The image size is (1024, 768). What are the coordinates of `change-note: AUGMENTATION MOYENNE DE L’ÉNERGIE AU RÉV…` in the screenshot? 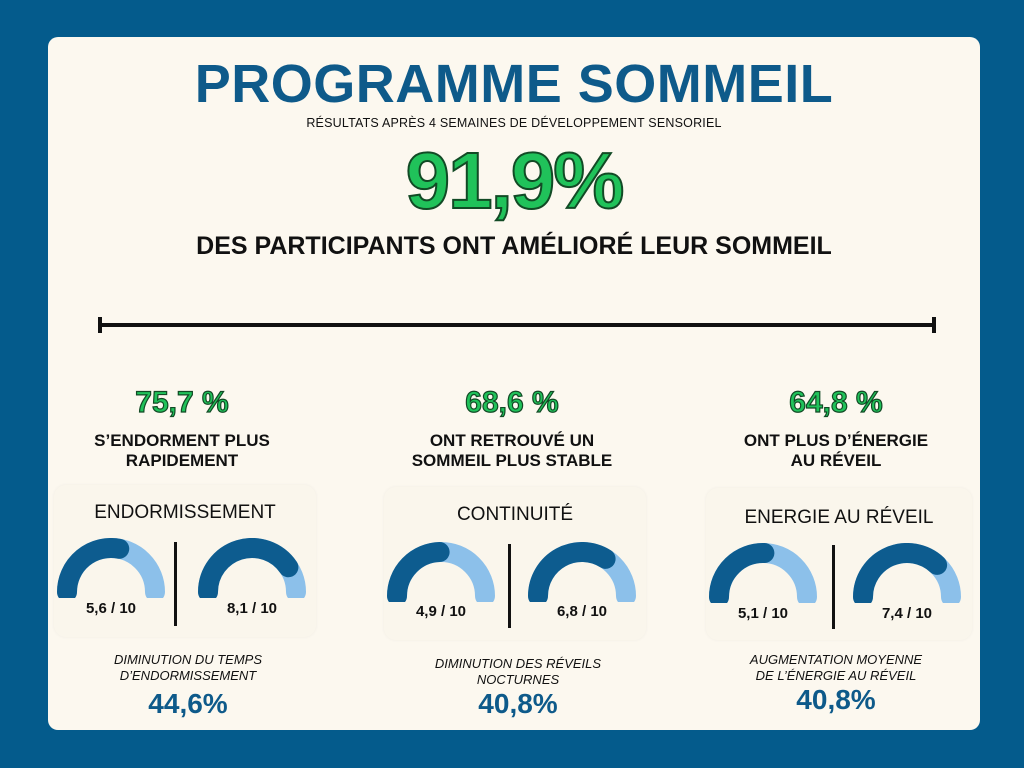 It's located at (836, 668).